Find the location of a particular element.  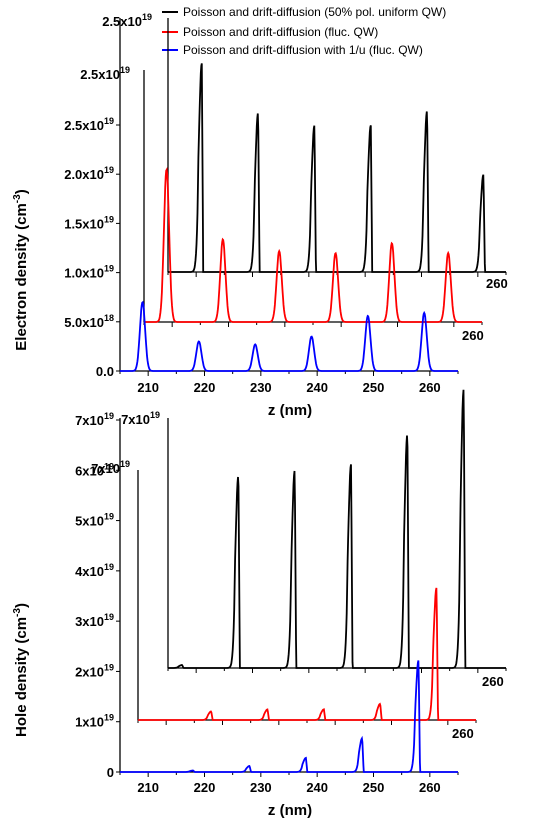

y-axis-label: Electron density (cm-3) is located at coordinates (21, 269).